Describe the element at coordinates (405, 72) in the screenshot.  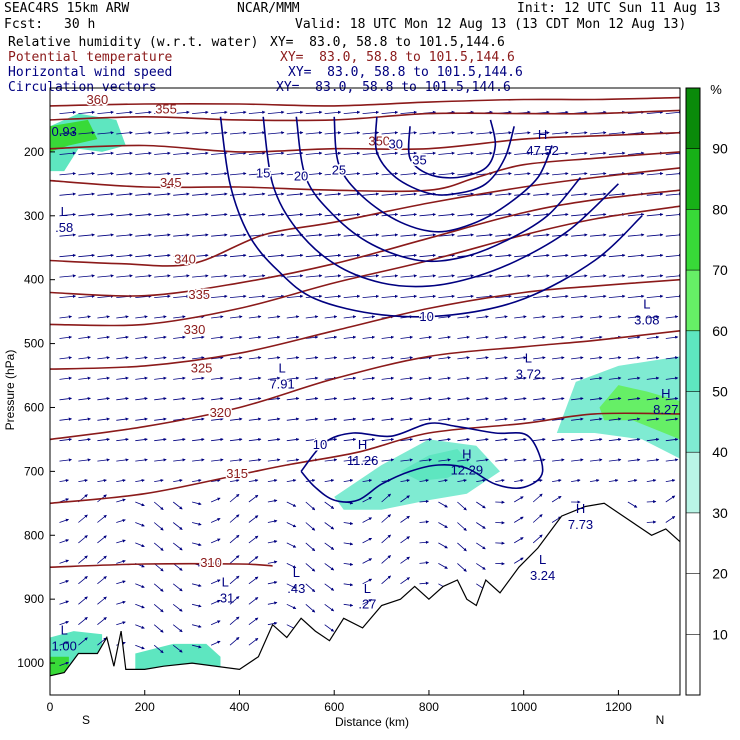
I see `field-xy-wind: XY= 83.0, 58.8 to 101.5,144.6` at that location.